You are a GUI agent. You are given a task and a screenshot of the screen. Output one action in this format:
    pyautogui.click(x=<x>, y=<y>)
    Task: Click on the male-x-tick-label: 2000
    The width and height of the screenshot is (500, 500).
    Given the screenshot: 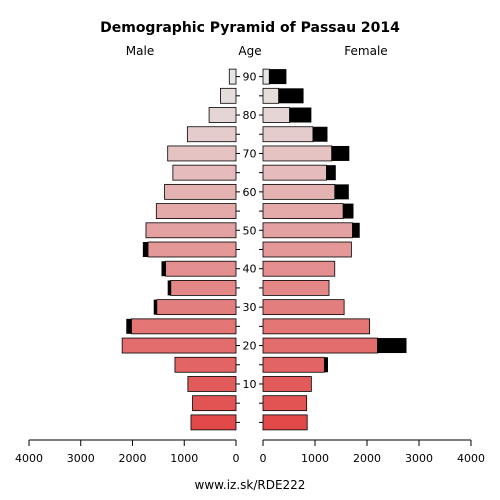 What is the action you would take?
    pyautogui.click(x=133, y=458)
    